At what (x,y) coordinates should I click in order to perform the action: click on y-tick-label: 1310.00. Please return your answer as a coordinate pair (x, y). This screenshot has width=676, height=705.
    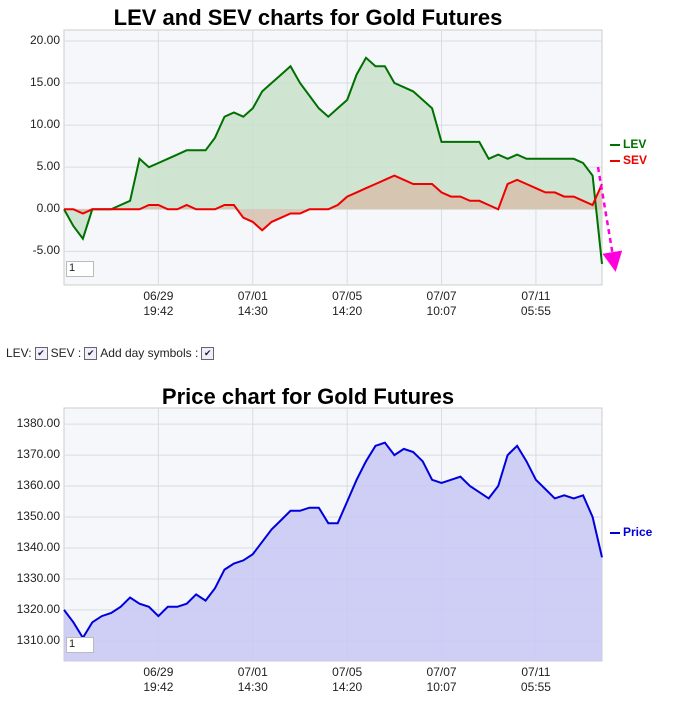
    Looking at the image, I should click on (38, 639).